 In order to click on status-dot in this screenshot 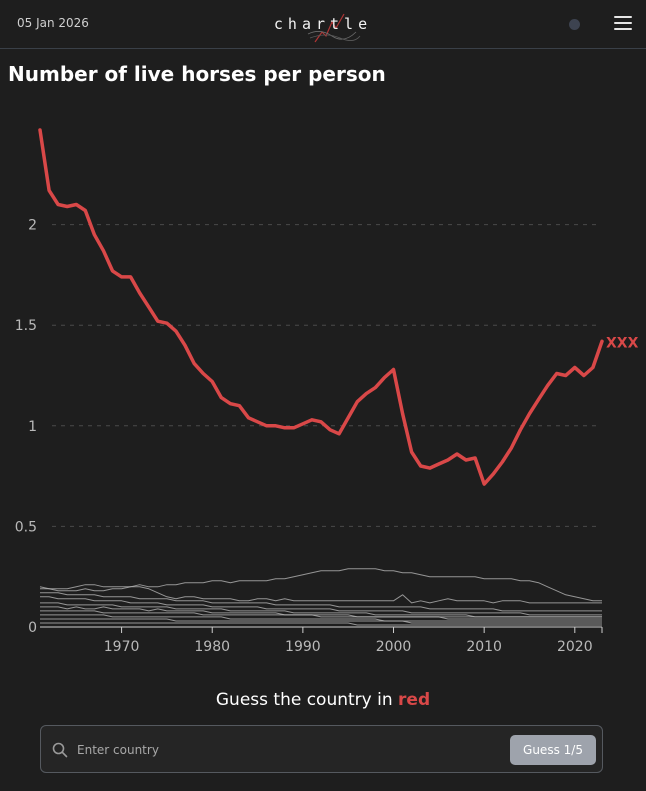, I will do `click(574, 24)`.